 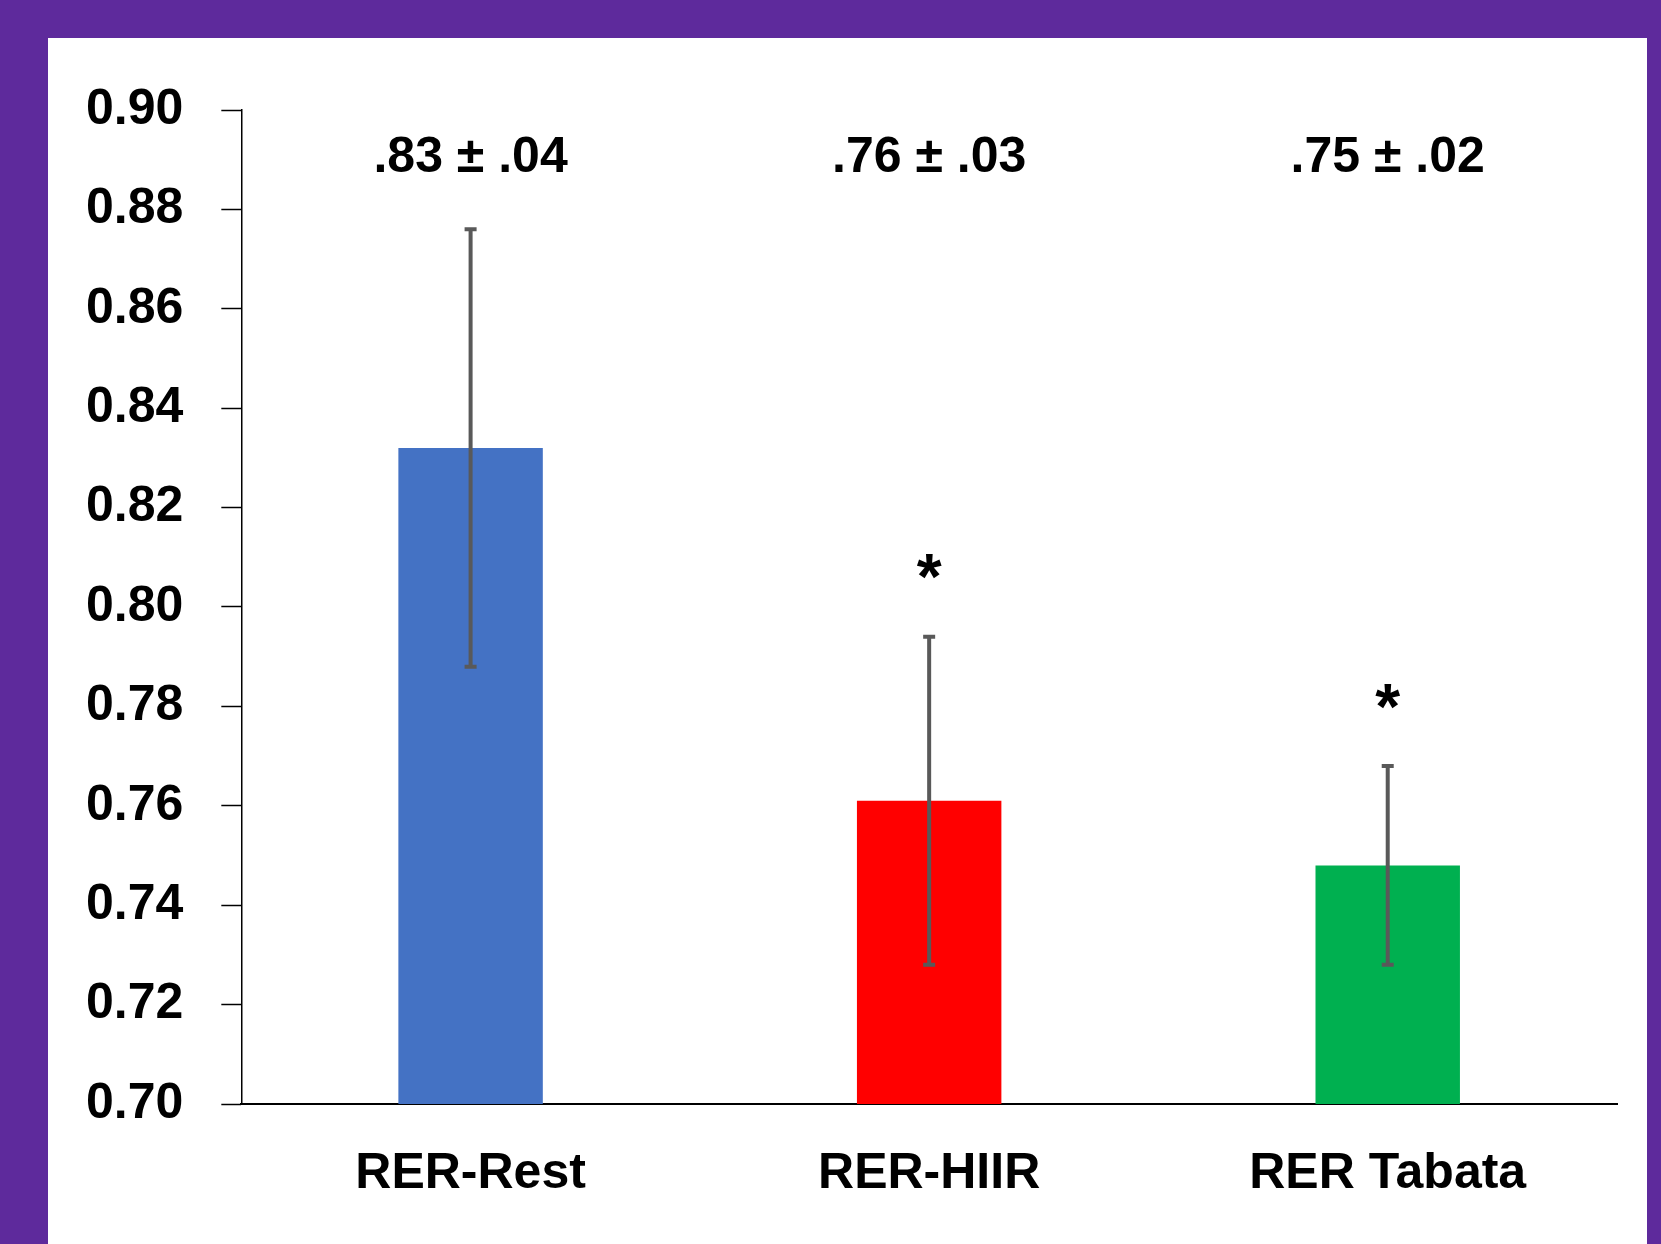 What do you see at coordinates (134, 504) in the screenshot?
I see `y-tick-label: 0.82` at bounding box center [134, 504].